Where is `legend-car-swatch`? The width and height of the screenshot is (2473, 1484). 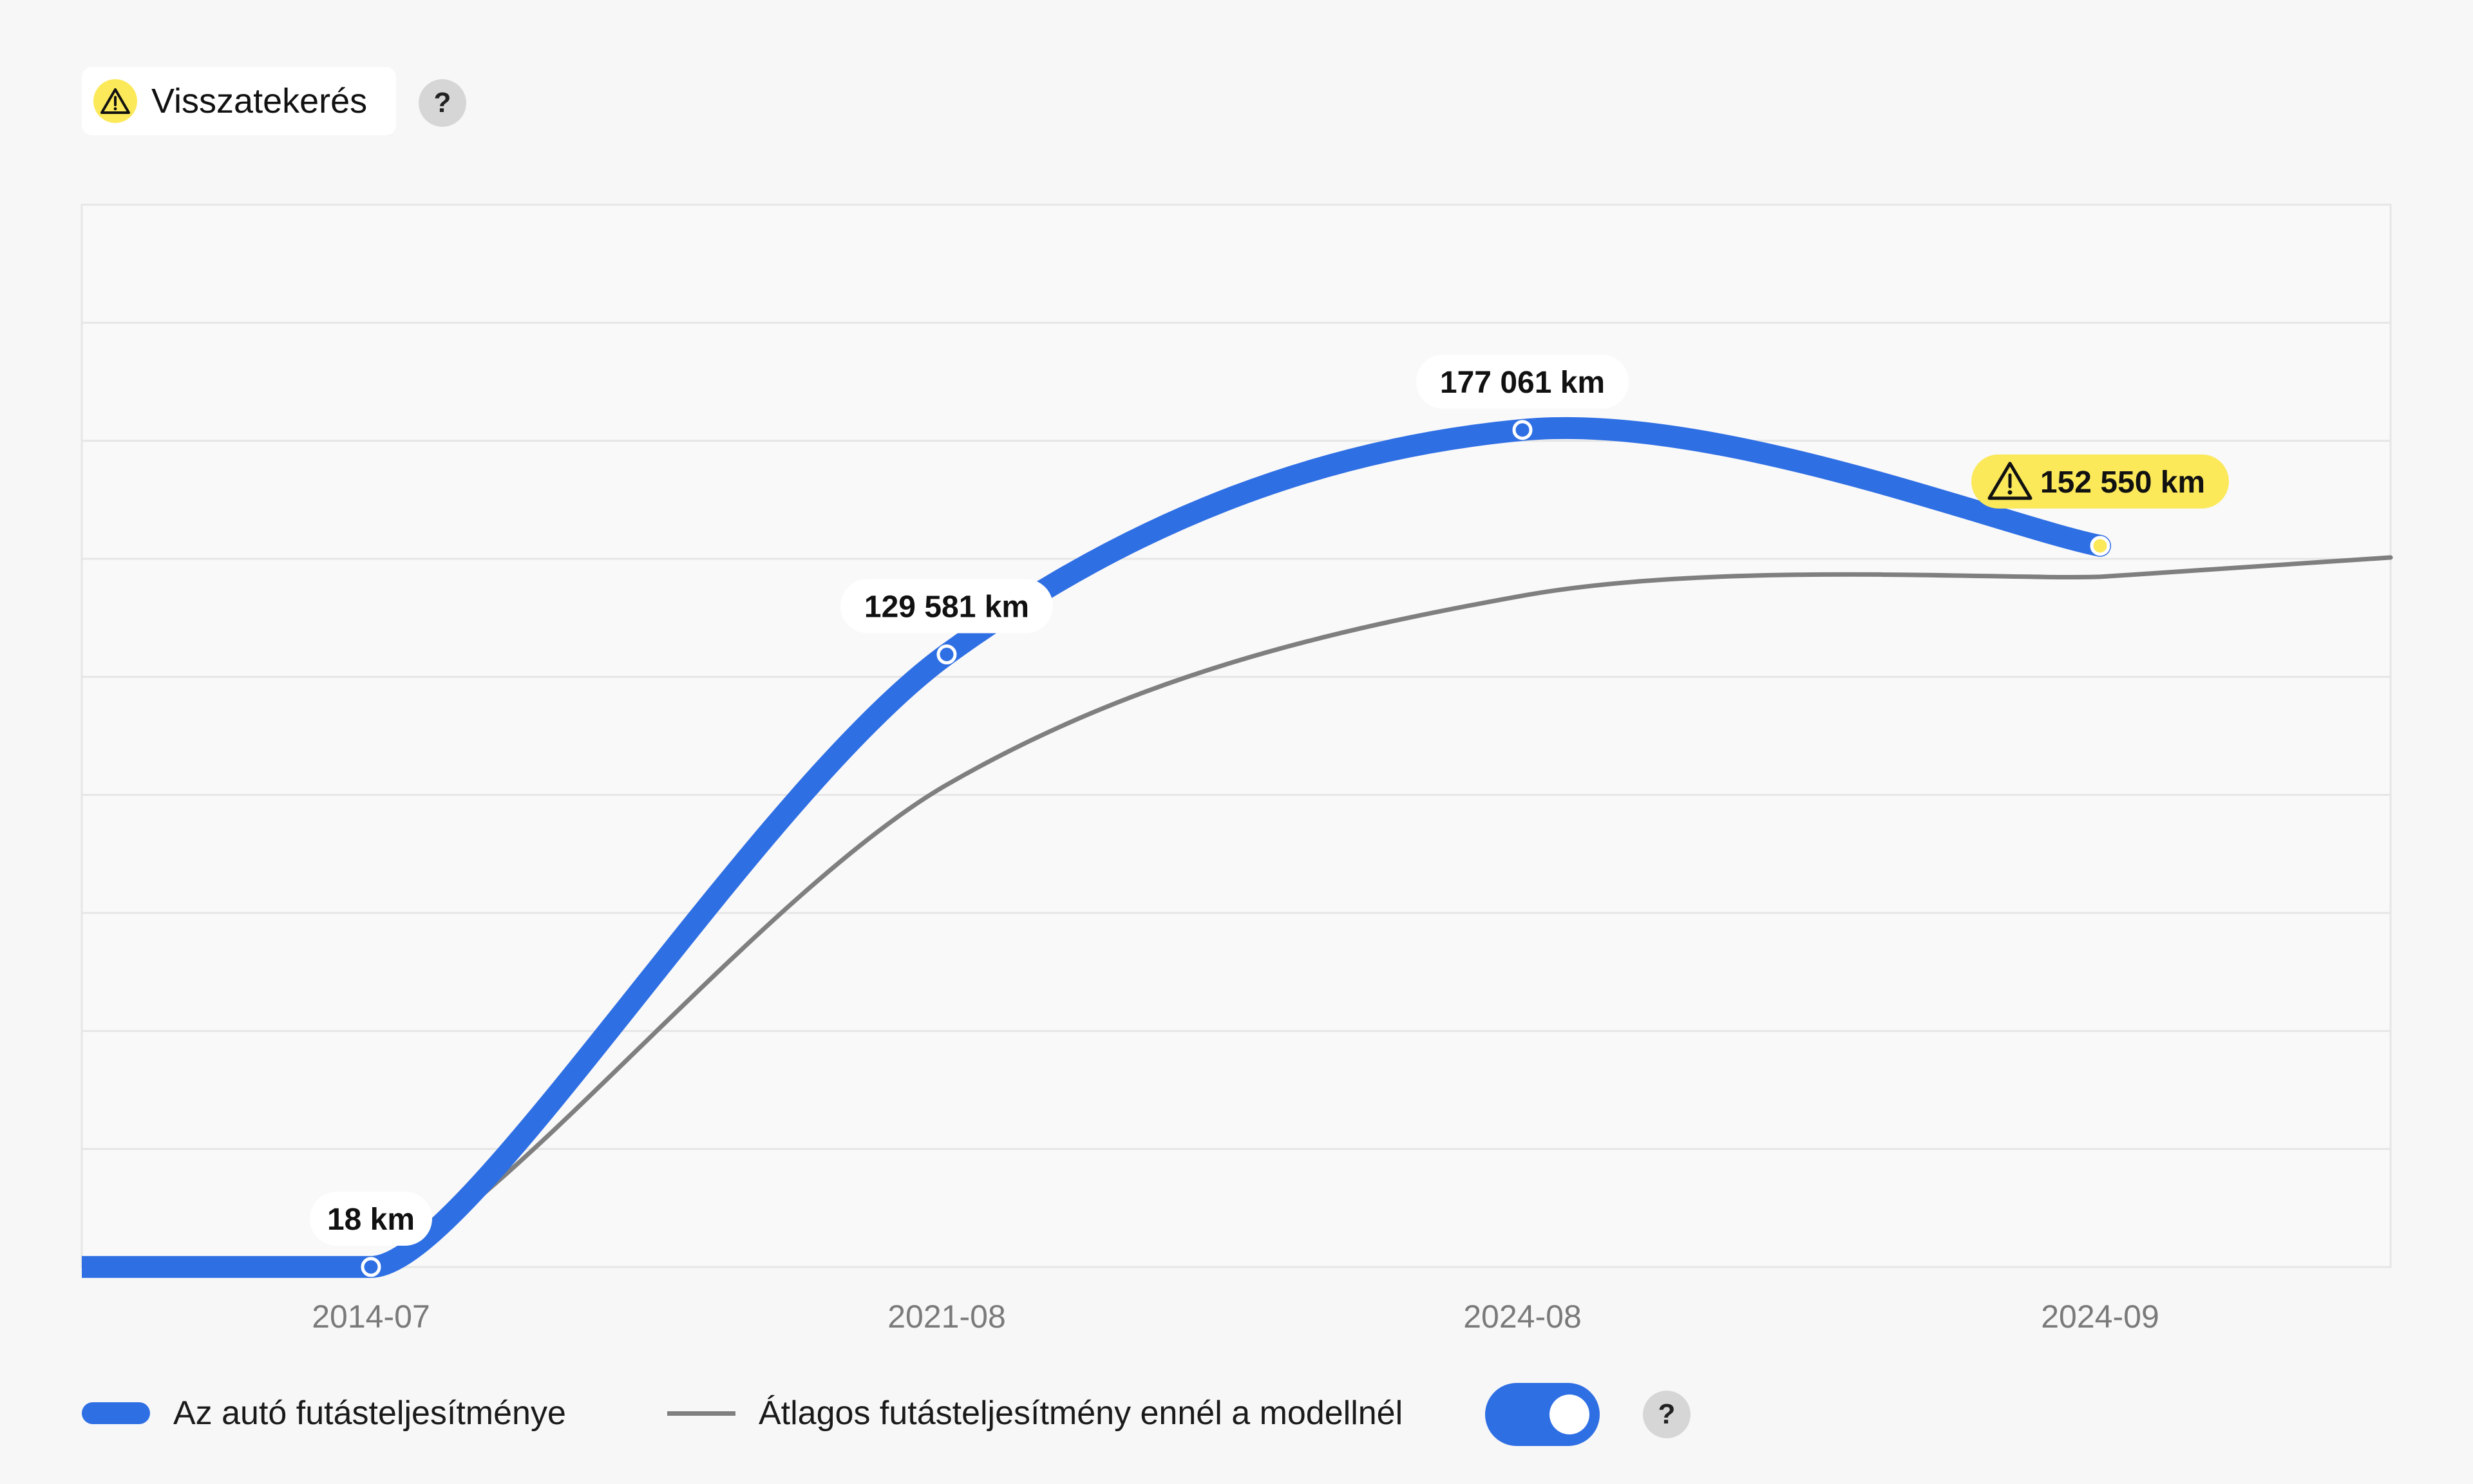
legend-car-swatch is located at coordinates (116, 1413).